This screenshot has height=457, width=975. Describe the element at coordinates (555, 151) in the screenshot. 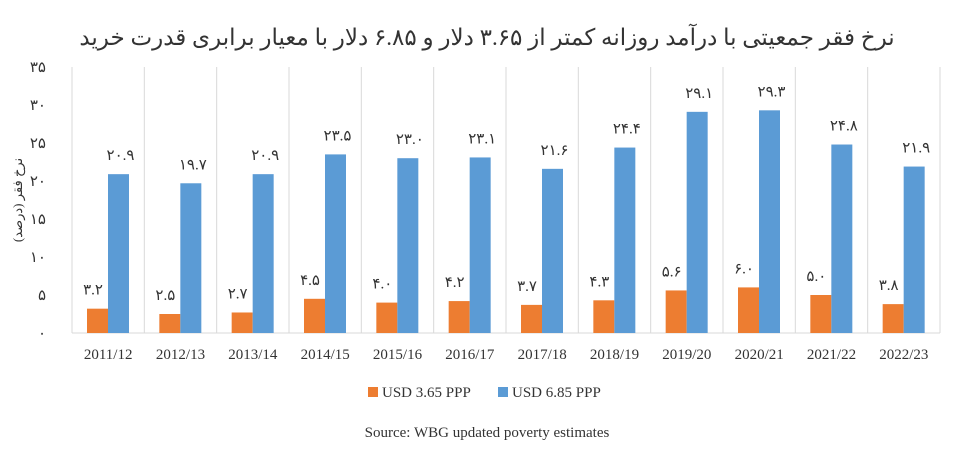

I see `data-label-usd-6-85: ۲۱.۶` at that location.